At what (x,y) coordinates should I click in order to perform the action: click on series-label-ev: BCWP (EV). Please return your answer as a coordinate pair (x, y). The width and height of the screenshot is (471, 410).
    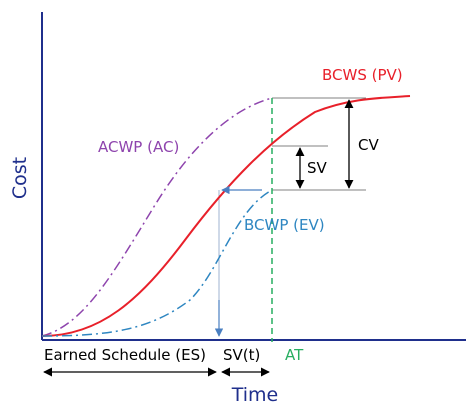
    Looking at the image, I should click on (284, 225).